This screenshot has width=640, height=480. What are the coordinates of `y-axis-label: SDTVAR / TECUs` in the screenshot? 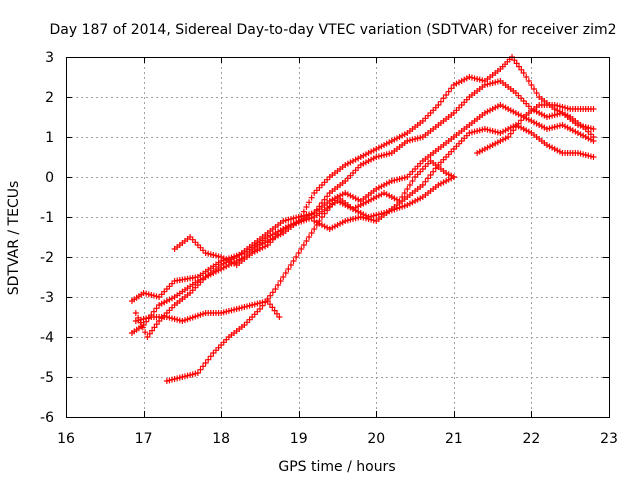 It's located at (14, 238).